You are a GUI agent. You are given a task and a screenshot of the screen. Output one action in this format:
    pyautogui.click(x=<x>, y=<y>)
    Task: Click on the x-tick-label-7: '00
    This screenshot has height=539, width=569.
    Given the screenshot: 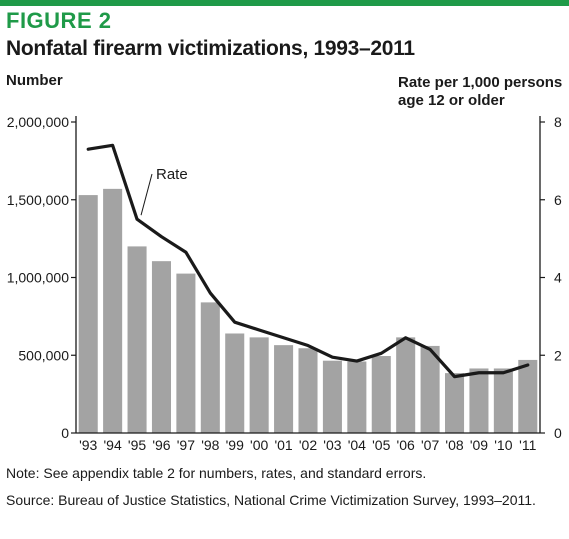 What is the action you would take?
    pyautogui.click(x=259, y=445)
    